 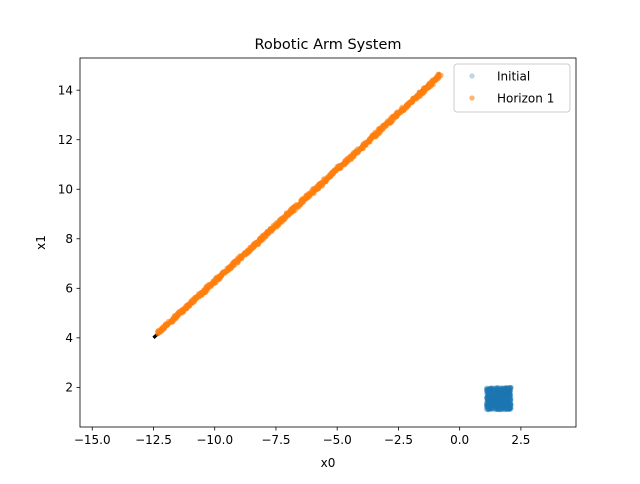 I want to click on x-tick-label: −5.0, so click(x=337, y=440).